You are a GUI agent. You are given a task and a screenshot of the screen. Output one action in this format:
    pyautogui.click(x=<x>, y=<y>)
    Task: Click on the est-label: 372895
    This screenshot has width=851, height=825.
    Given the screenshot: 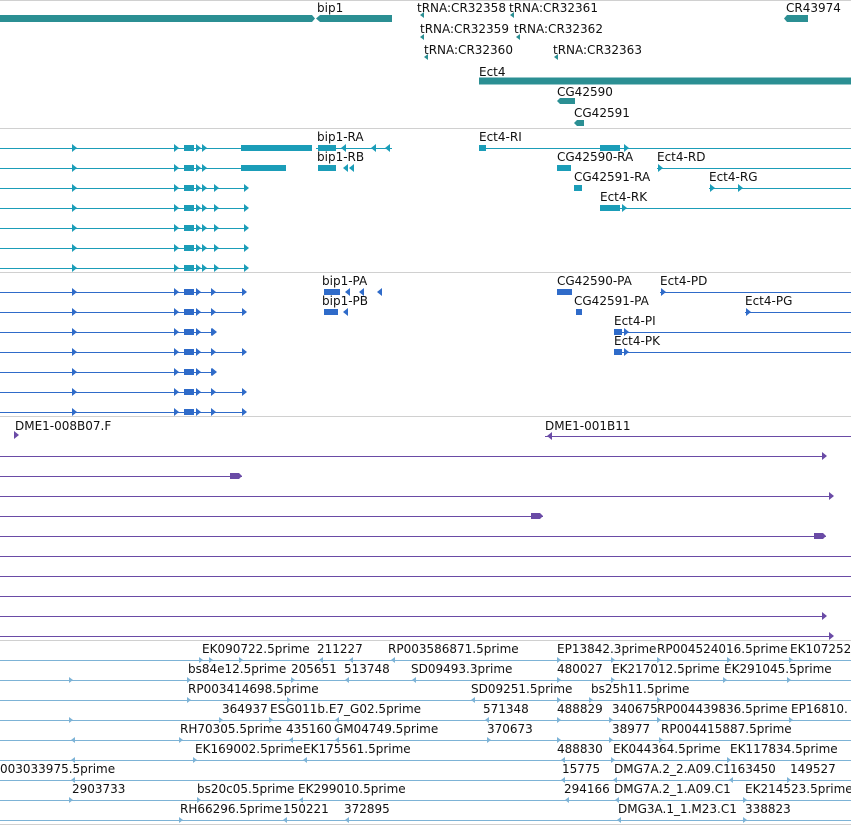 What is the action you would take?
    pyautogui.click(x=367, y=809)
    